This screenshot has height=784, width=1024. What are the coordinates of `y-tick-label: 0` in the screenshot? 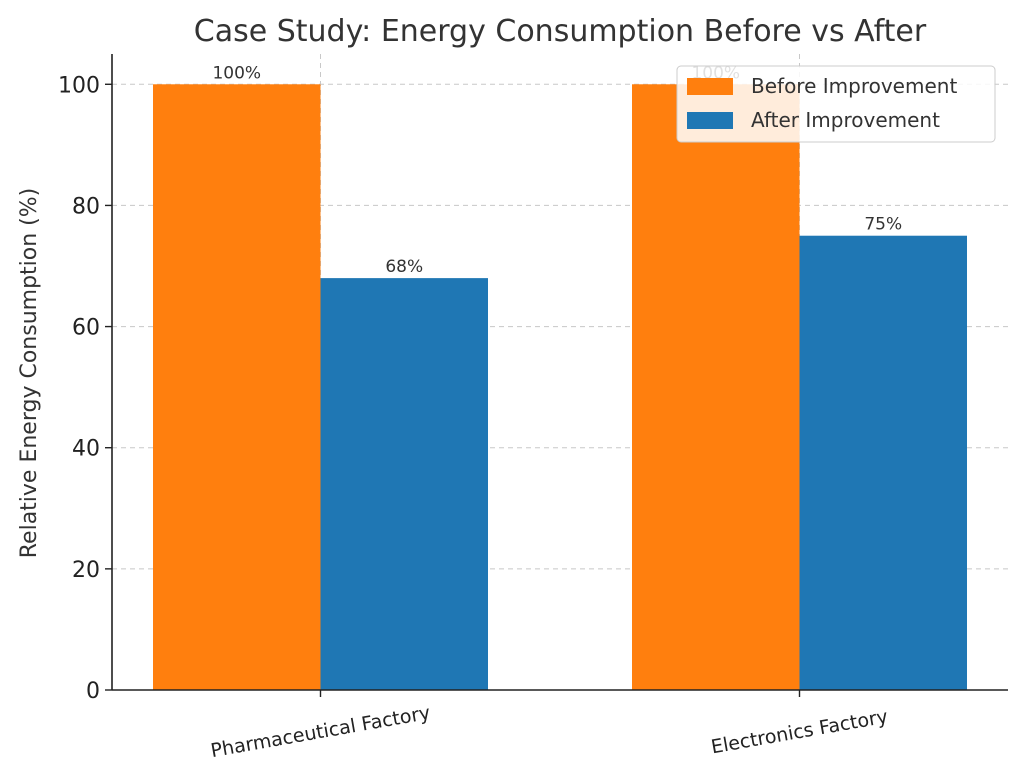 It's located at (93, 691).